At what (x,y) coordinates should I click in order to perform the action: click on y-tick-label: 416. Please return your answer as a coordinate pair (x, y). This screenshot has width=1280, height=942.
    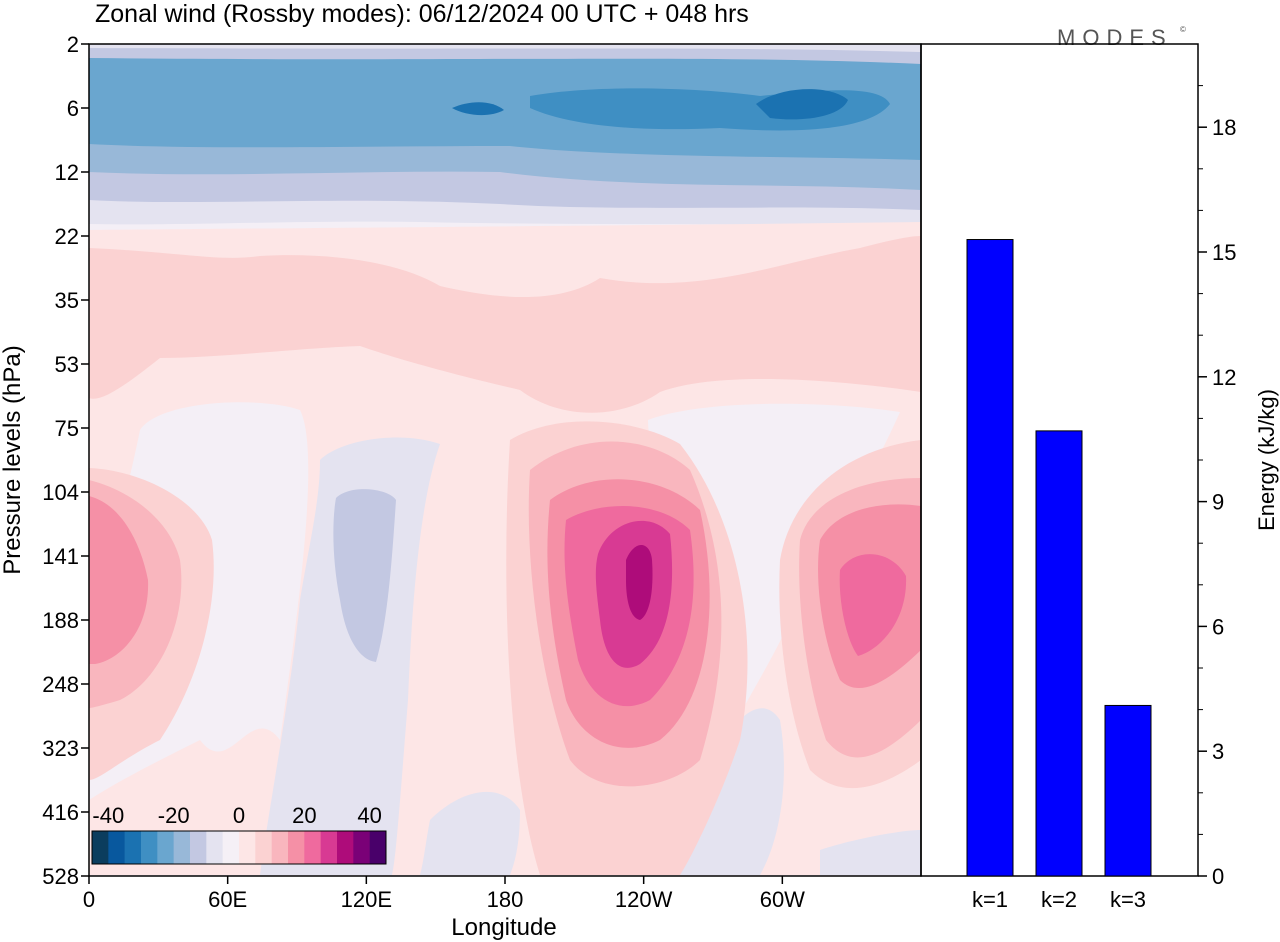
    Looking at the image, I should click on (60, 812).